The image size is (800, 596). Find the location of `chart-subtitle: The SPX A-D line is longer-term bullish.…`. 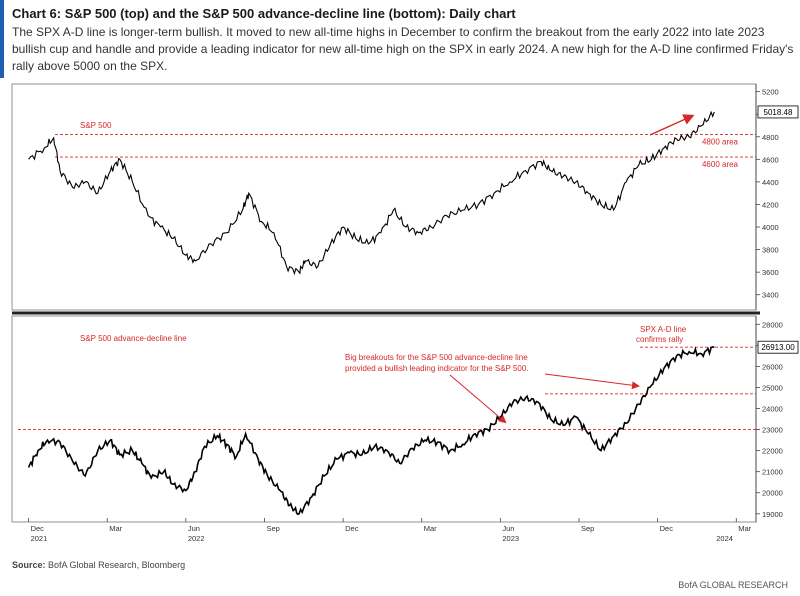

chart-subtitle: The SPX A-D line is longer-term bullish.… is located at coordinates (403, 49).